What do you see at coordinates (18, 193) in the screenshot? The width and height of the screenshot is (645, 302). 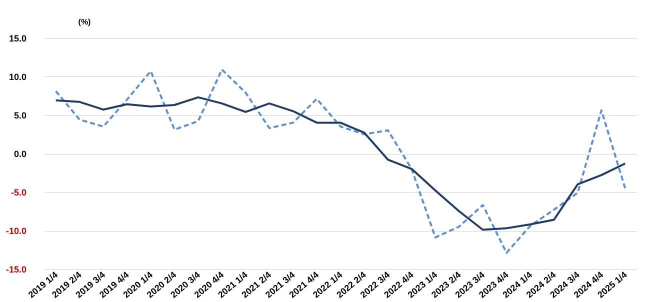 I see `y-tick-label: -5.0` at bounding box center [18, 193].